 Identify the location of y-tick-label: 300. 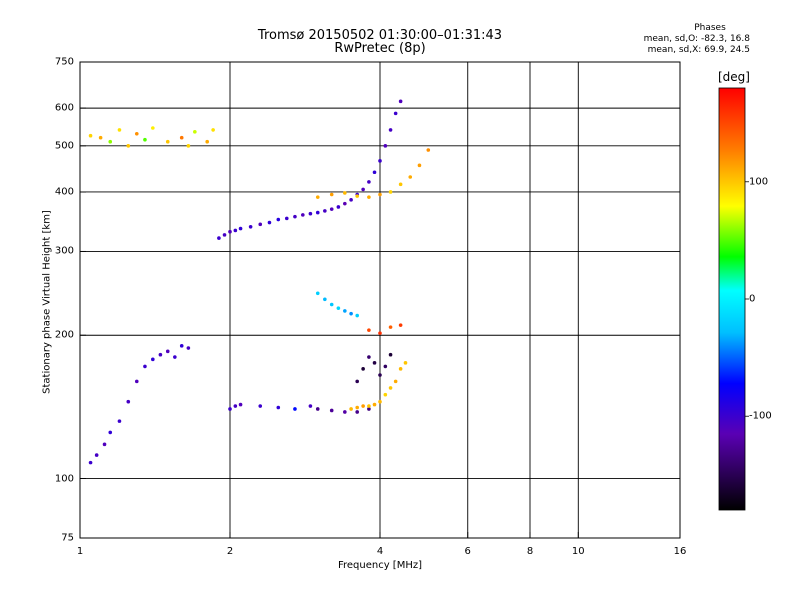
(64, 251).